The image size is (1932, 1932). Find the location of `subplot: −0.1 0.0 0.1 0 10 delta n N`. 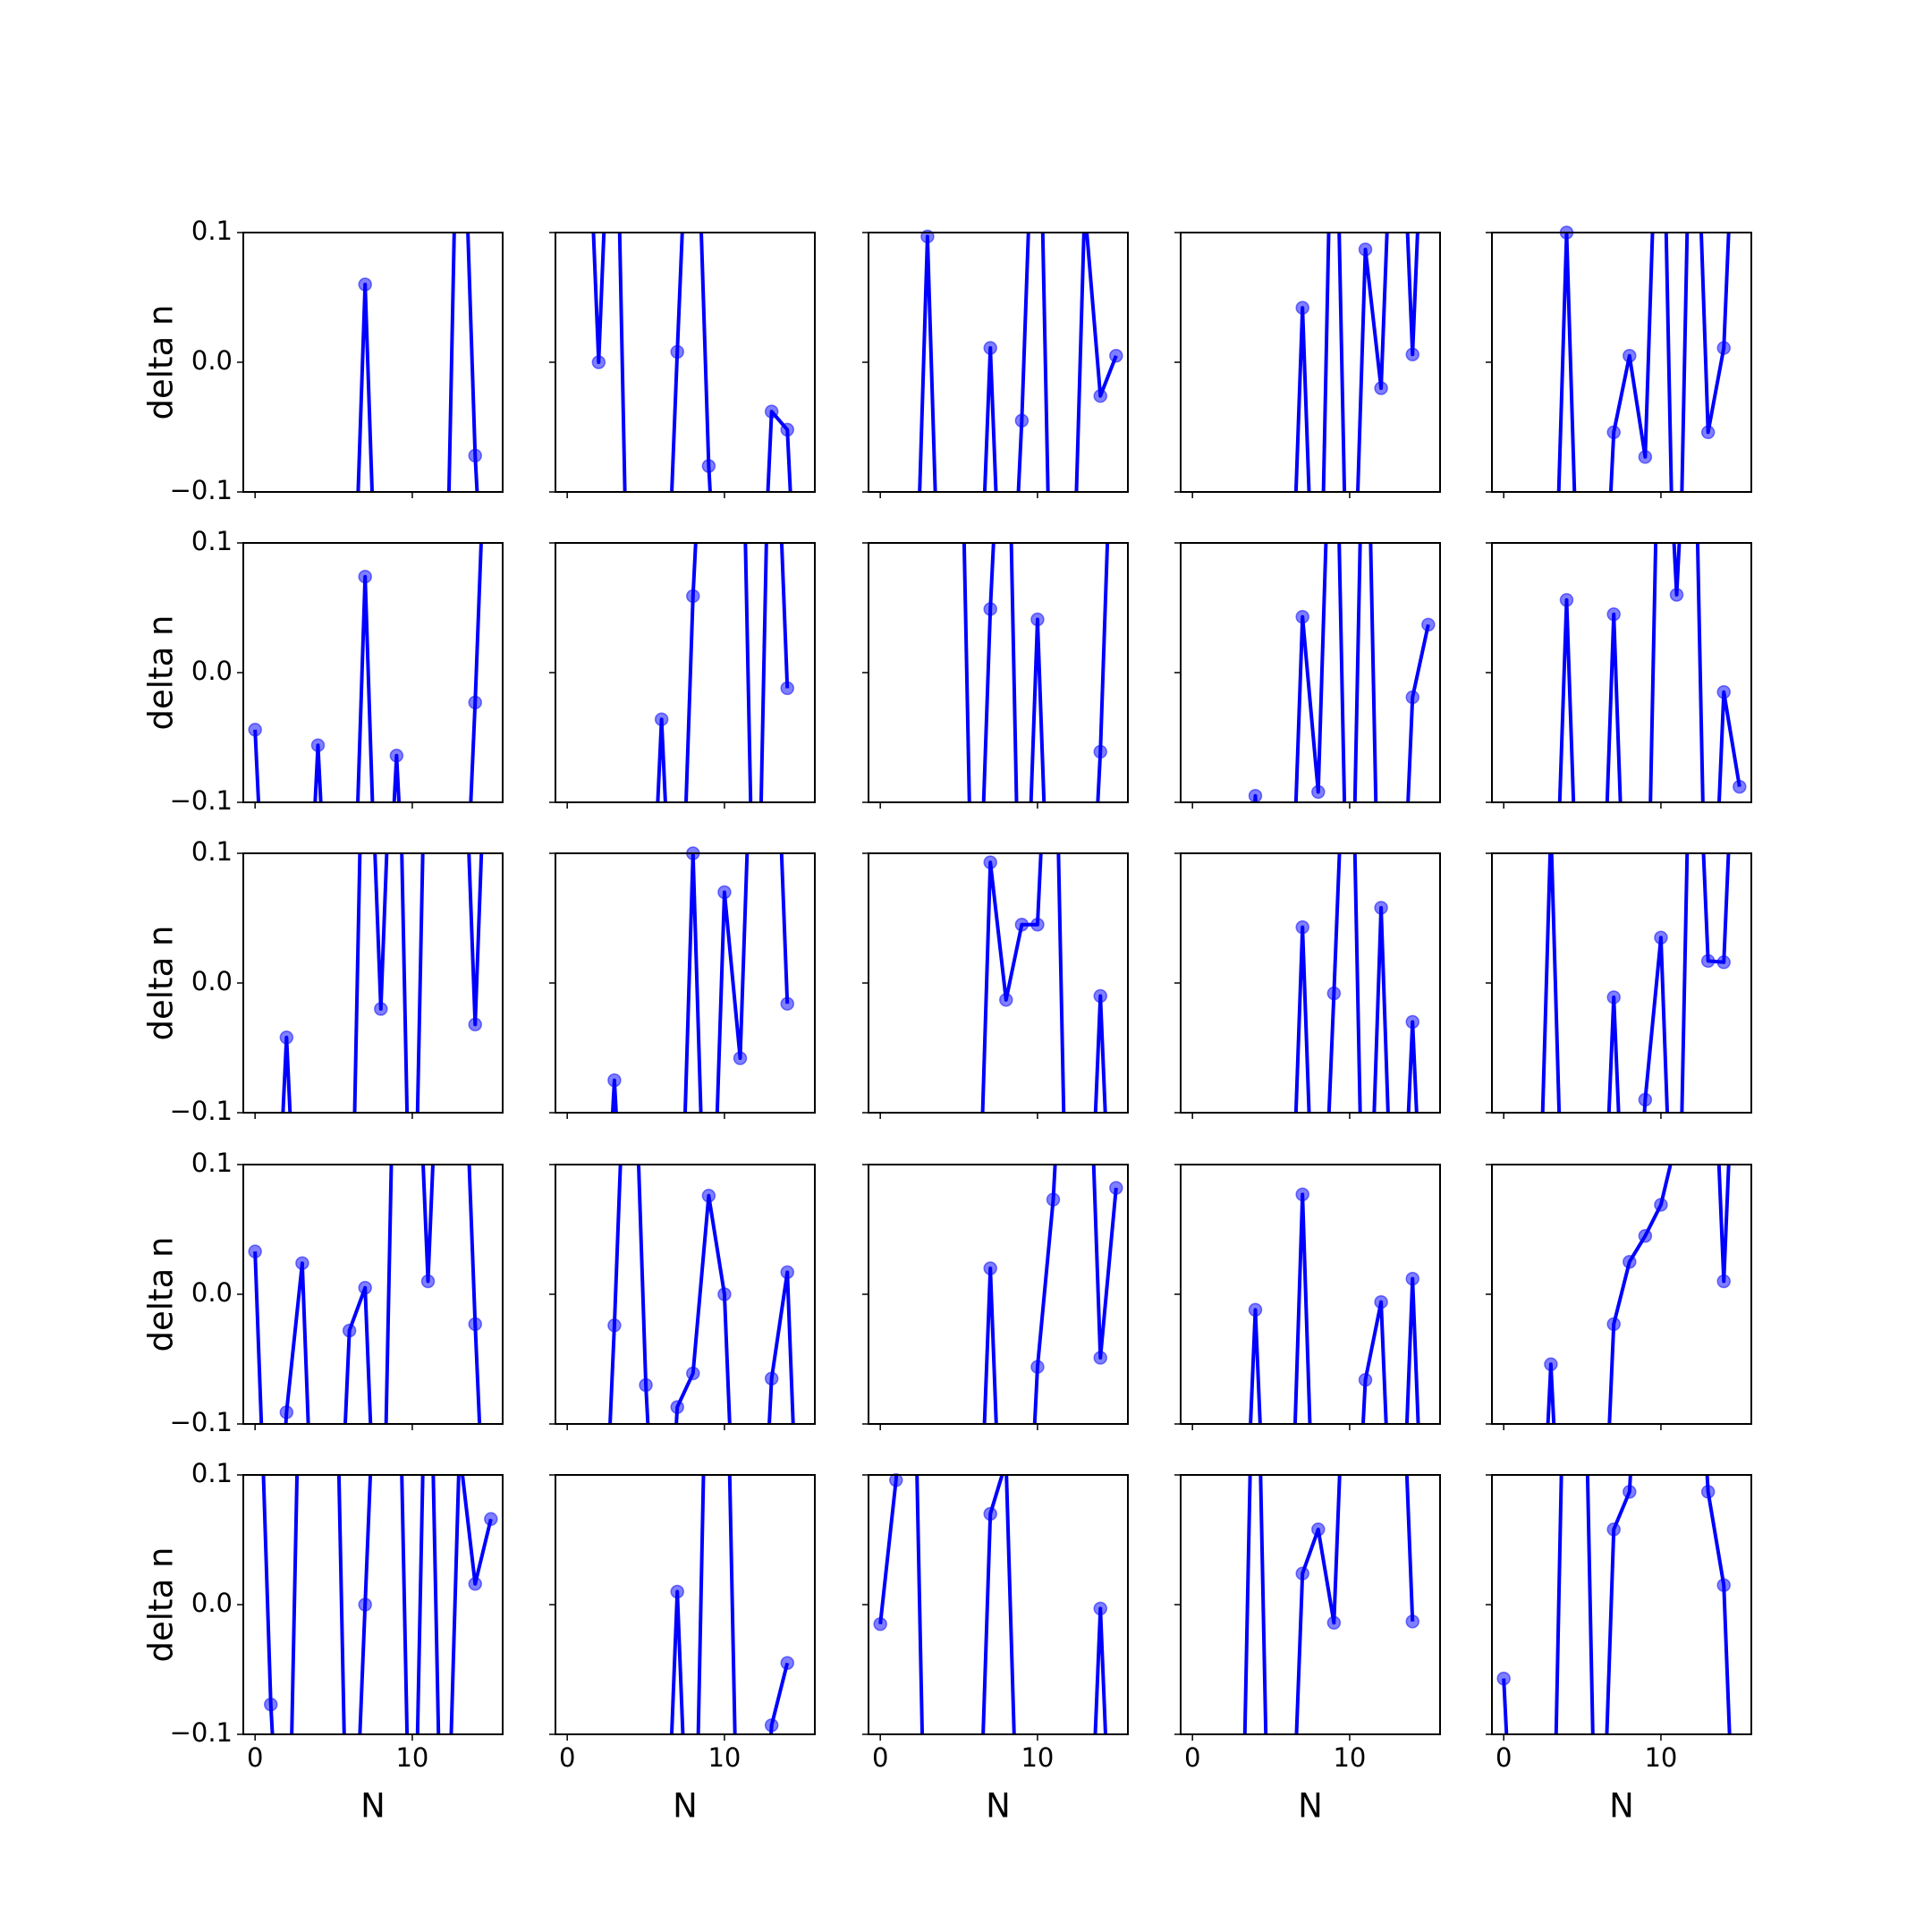

subplot: −0.1 0.0 0.1 0 10 delta n N is located at coordinates (323, 1642).